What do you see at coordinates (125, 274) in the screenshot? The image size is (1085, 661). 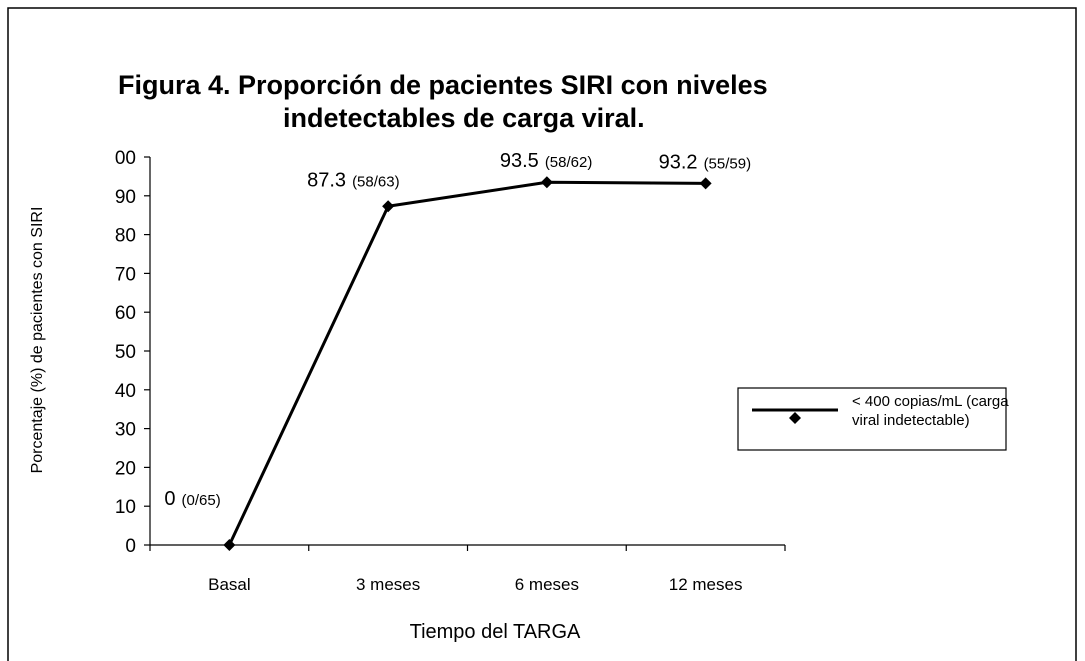 I see `y-tick-label: 70` at bounding box center [125, 274].